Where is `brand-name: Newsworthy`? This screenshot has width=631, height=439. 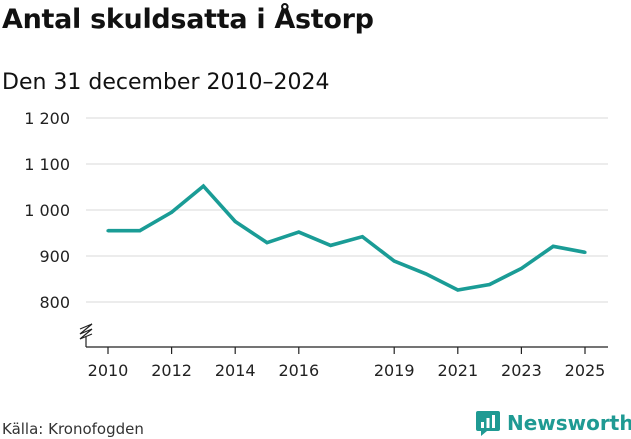
brand-name: Newsworthy is located at coordinates (569, 423).